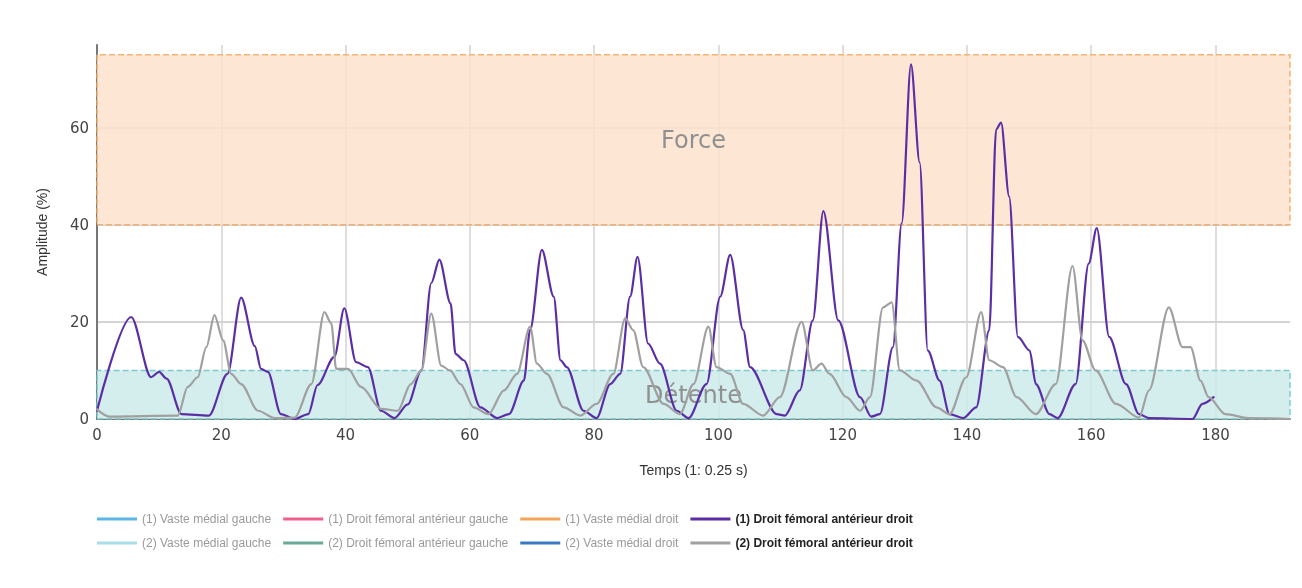 The width and height of the screenshot is (1302, 588). I want to click on x-tick-label: 160, so click(1091, 434).